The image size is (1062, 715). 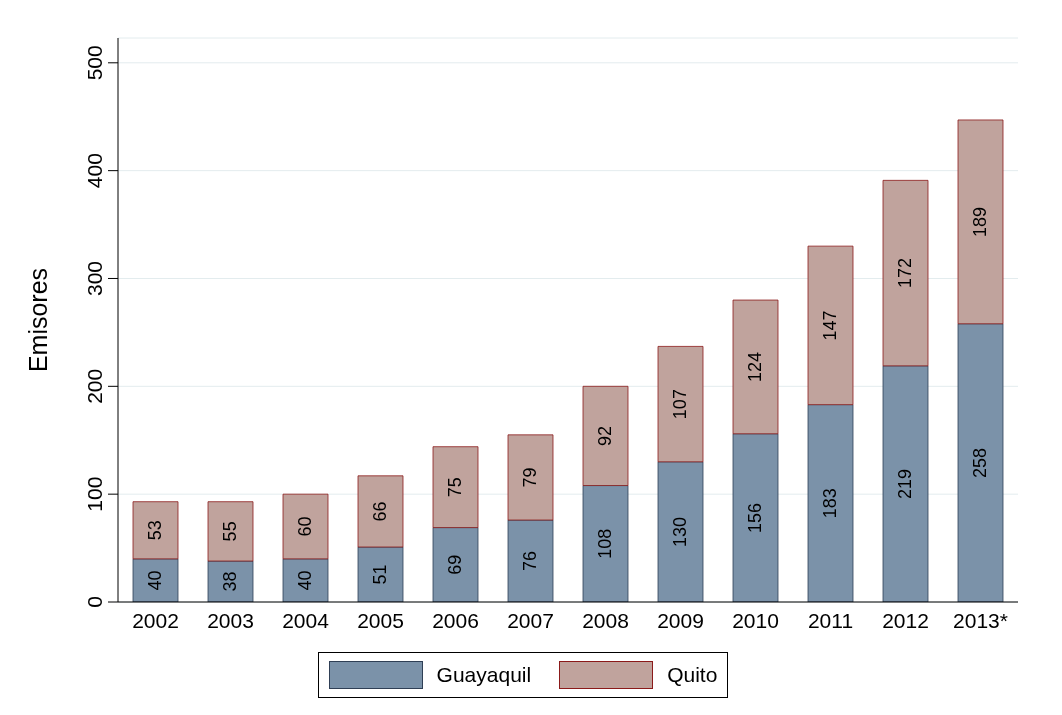 I want to click on y-tick-label: 100, so click(x=94, y=494).